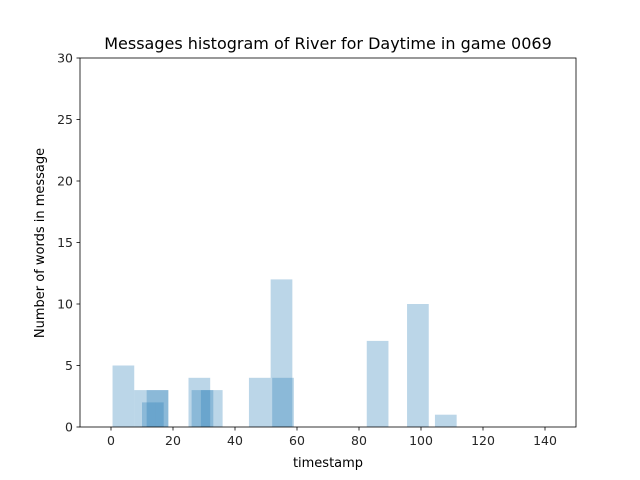 The image size is (640, 480). What do you see at coordinates (65, 304) in the screenshot?
I see `y-tick-label-10: 10` at bounding box center [65, 304].